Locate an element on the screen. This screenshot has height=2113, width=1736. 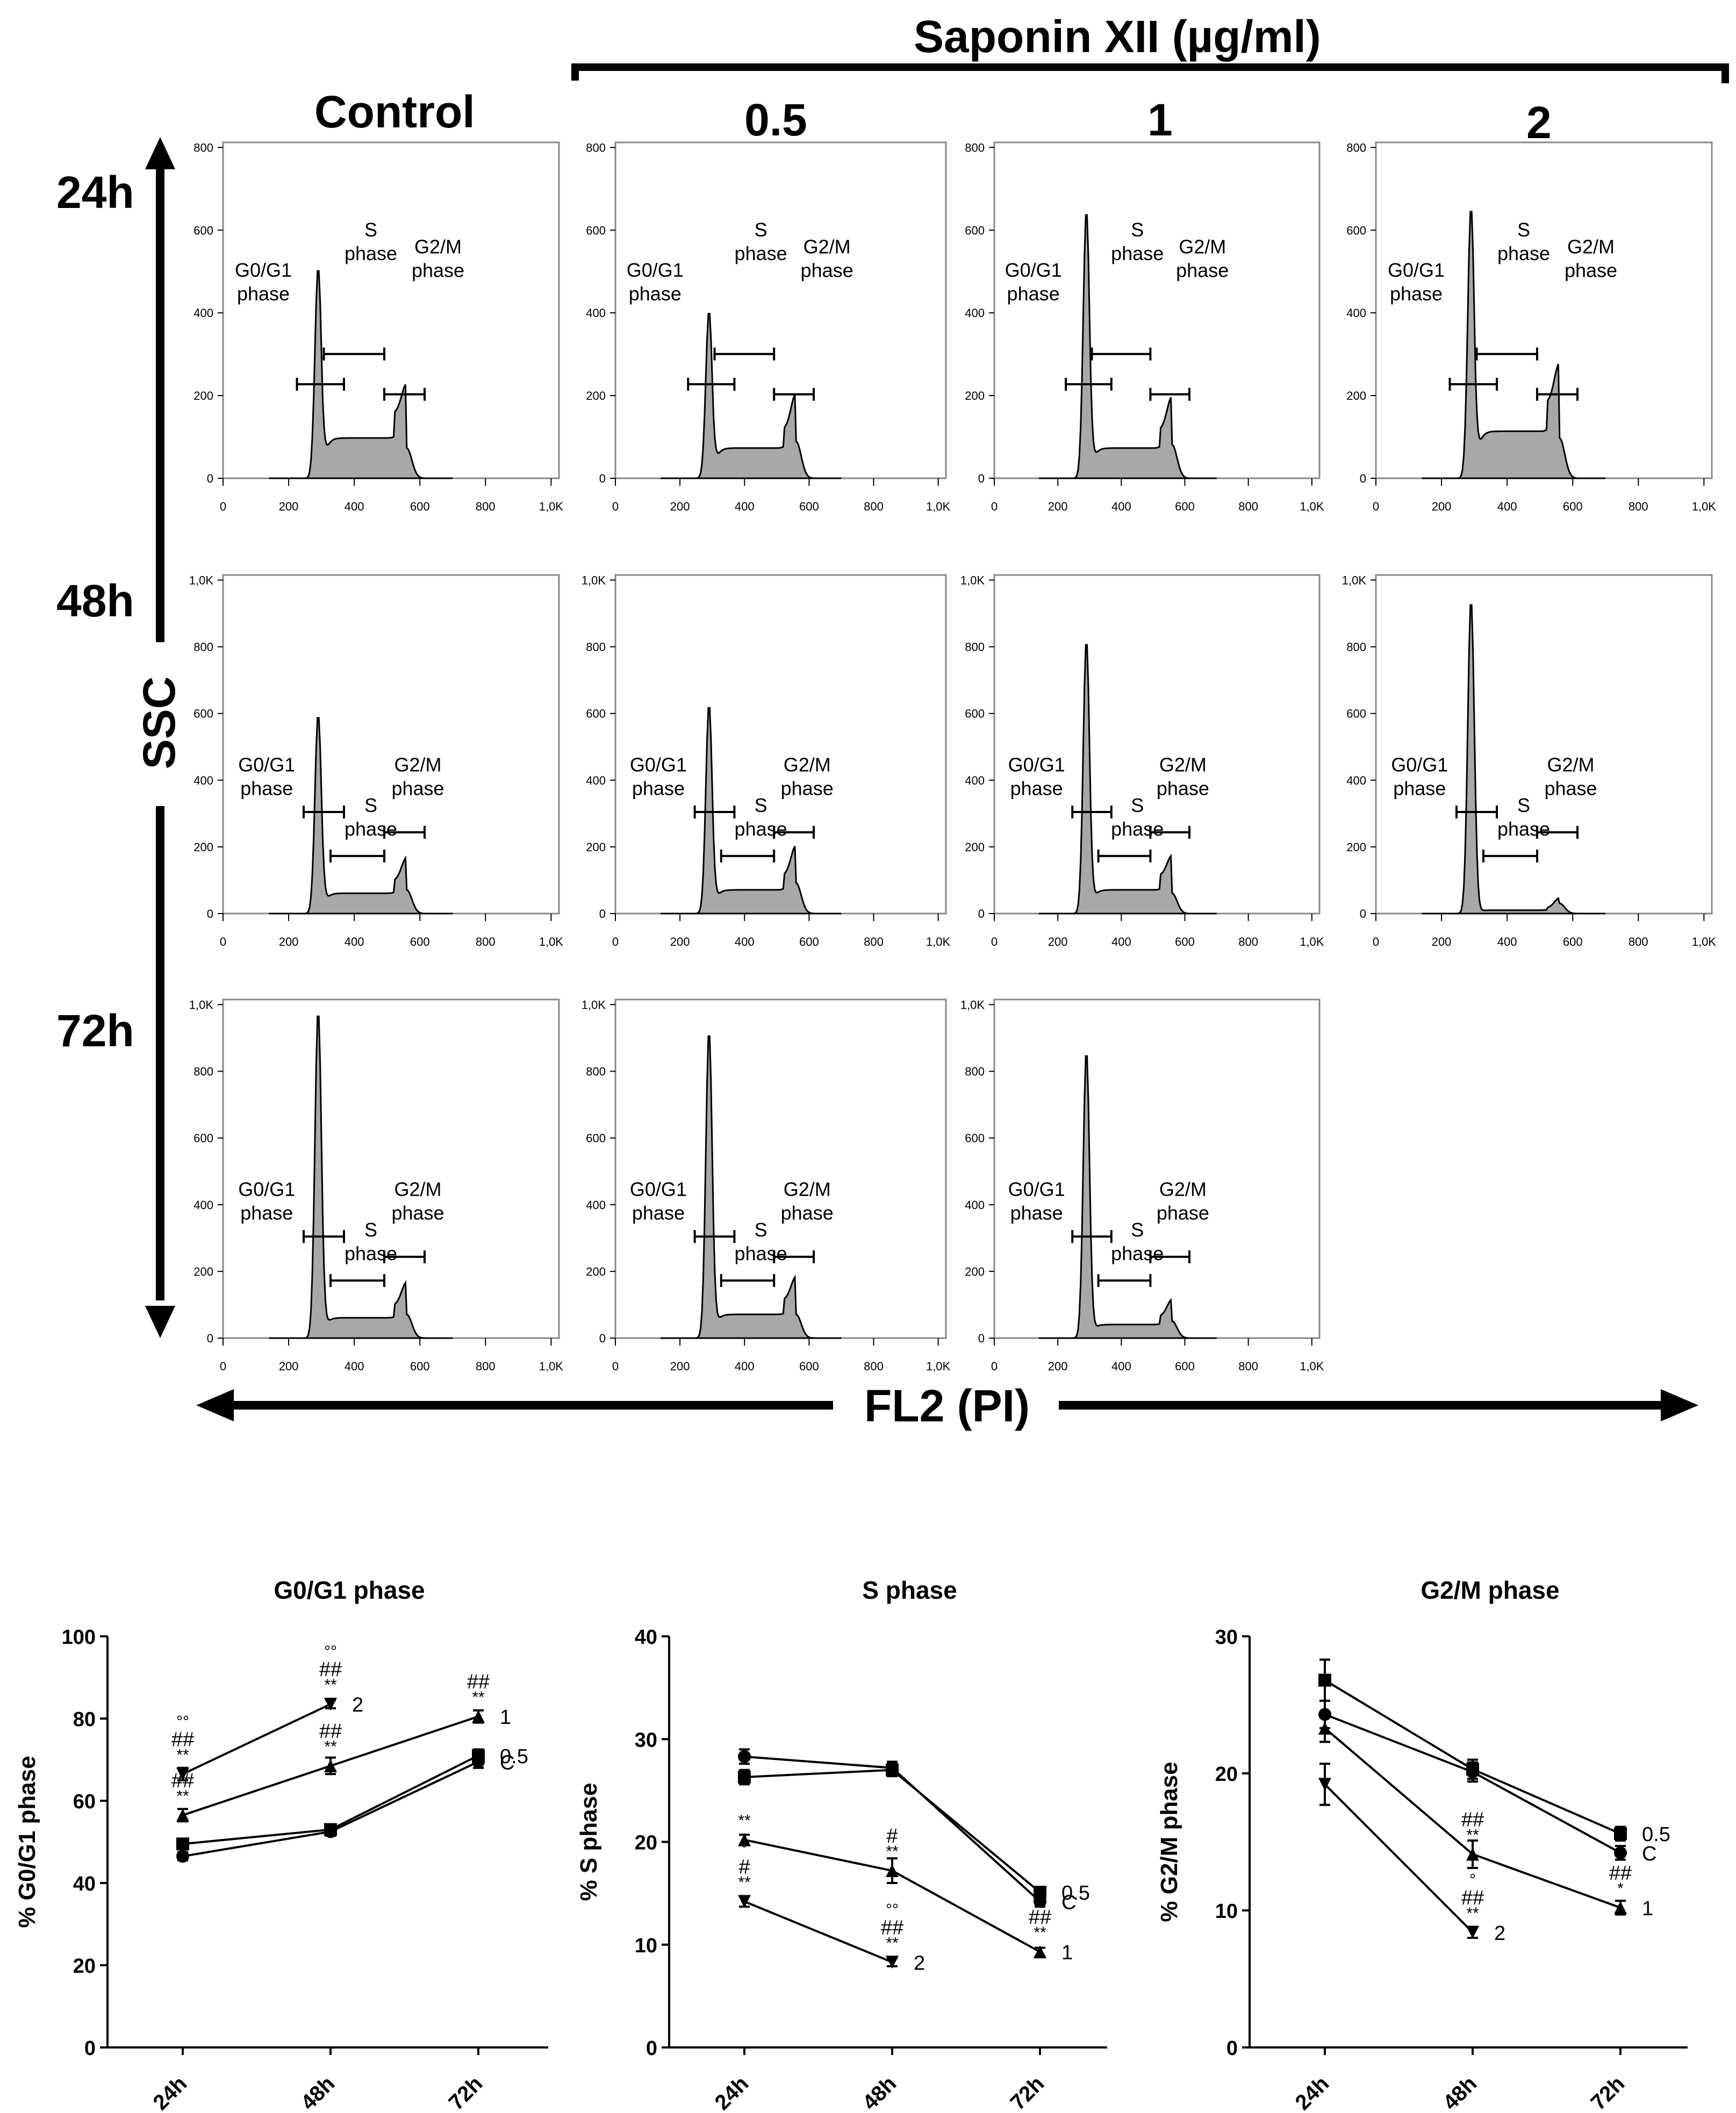
x-tick-label: 600 is located at coordinates (1185, 506).